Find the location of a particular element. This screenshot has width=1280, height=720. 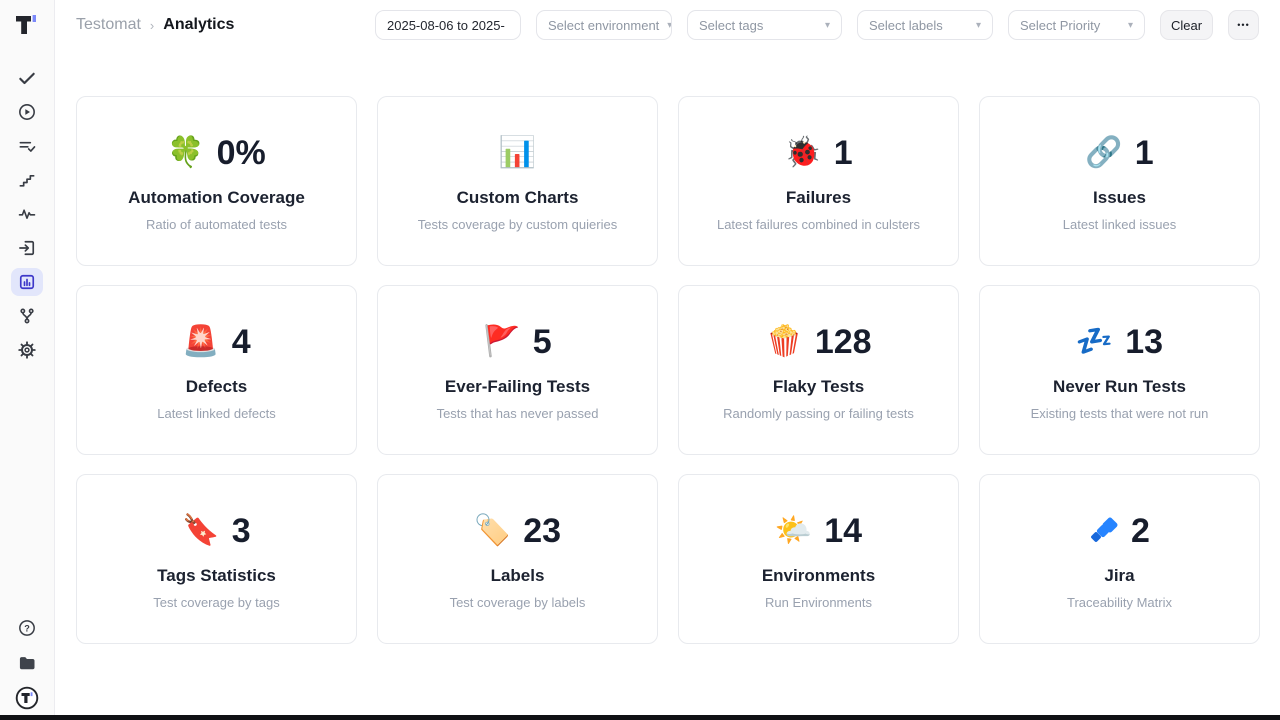

card-subtitle: Test coverage by labels is located at coordinates (517, 602).